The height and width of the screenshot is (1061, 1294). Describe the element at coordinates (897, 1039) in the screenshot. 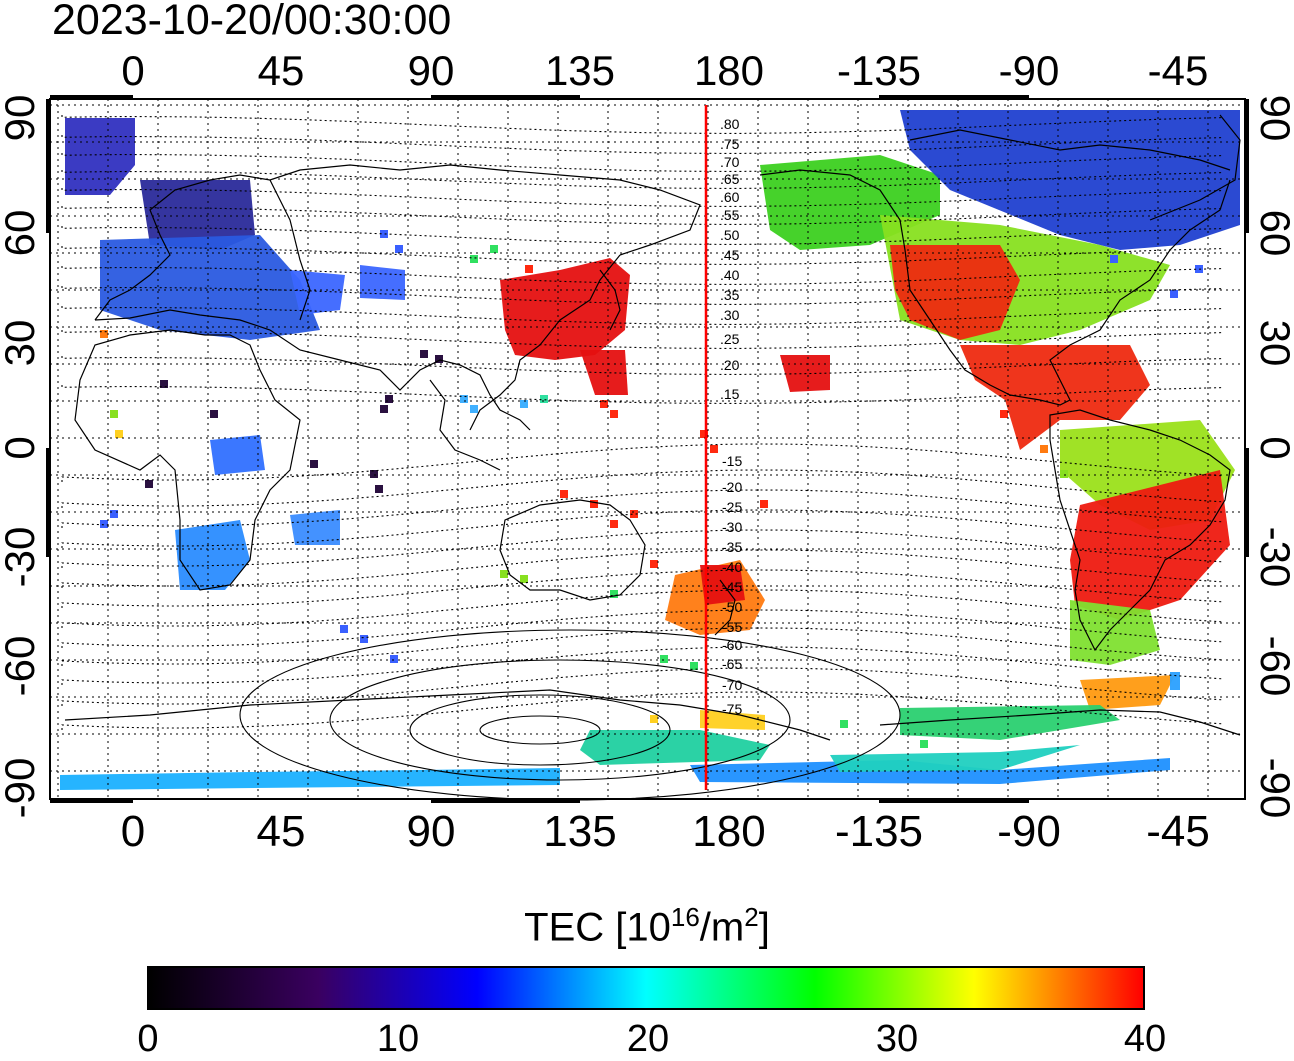

I see `colorbar-tick-label: 30` at that location.